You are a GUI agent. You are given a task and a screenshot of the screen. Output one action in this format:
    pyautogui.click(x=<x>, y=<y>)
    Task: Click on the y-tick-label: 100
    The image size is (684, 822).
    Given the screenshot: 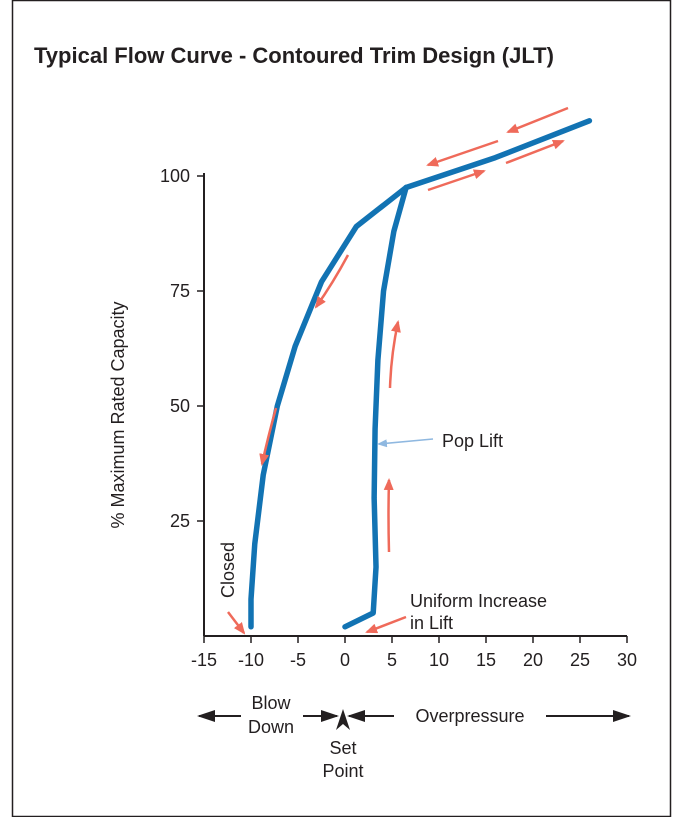 What is the action you would take?
    pyautogui.click(x=175, y=176)
    